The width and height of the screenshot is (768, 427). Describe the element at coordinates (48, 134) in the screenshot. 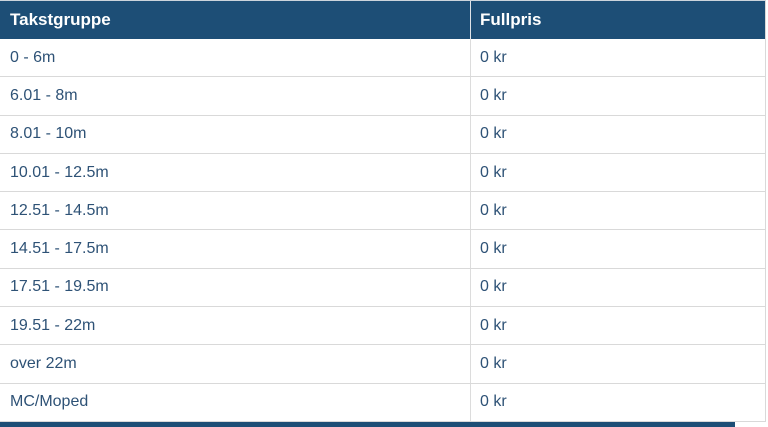

I see `cell-takstgruppe: 8.01 - 10m` at that location.